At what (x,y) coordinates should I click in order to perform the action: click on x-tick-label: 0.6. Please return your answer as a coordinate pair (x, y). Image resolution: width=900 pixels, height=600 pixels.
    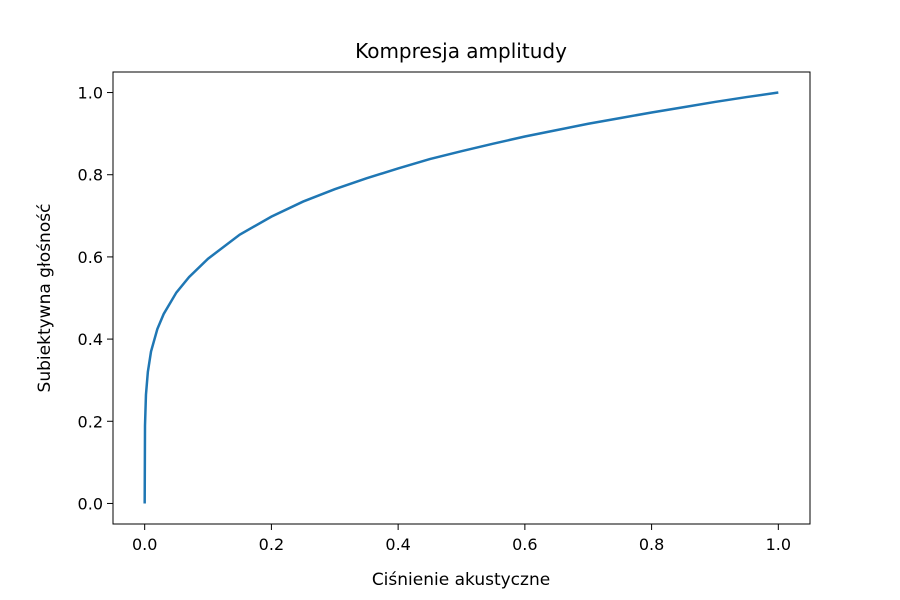
    Looking at the image, I should click on (524, 544).